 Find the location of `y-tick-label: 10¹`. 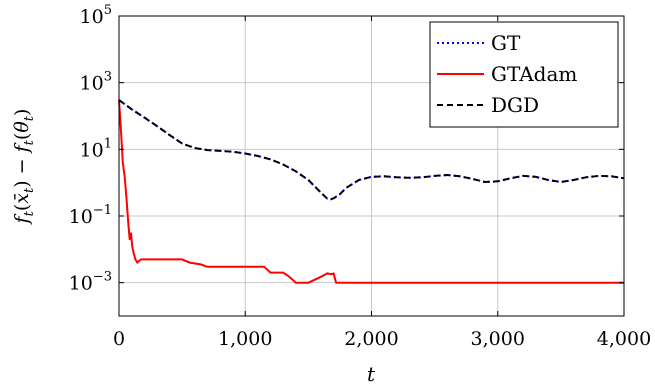

y-tick-label: 10¹ is located at coordinates (96, 148).